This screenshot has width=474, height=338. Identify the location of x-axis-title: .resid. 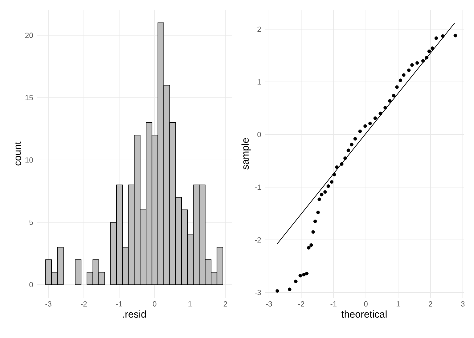
(134, 314).